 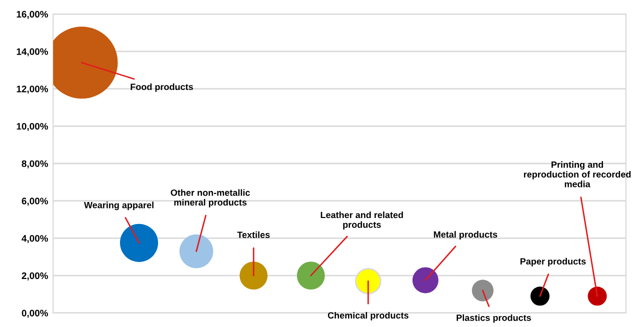 What do you see at coordinates (119, 206) in the screenshot?
I see `series-label: Wearing apparel` at bounding box center [119, 206].